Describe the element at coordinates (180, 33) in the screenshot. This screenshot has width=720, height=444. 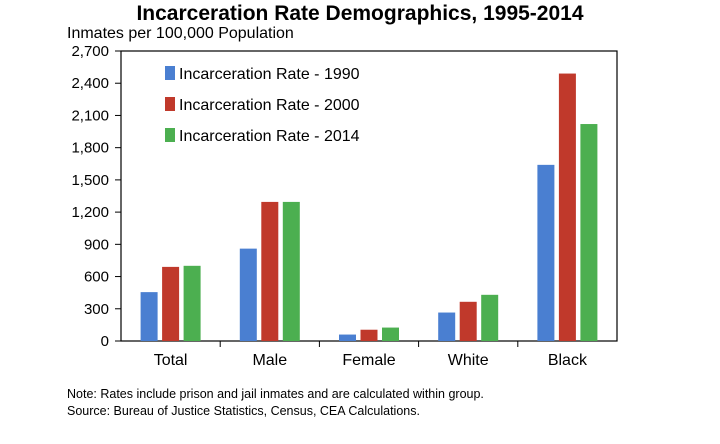
I see `y-axis-label: Inmates per 100,000 Population` at that location.